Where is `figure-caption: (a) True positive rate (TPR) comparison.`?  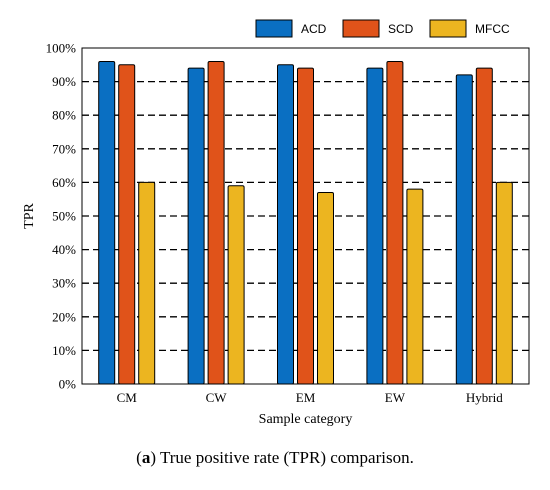
figure-caption: (a) True positive rate (TPR) comparison. is located at coordinates (275, 457).